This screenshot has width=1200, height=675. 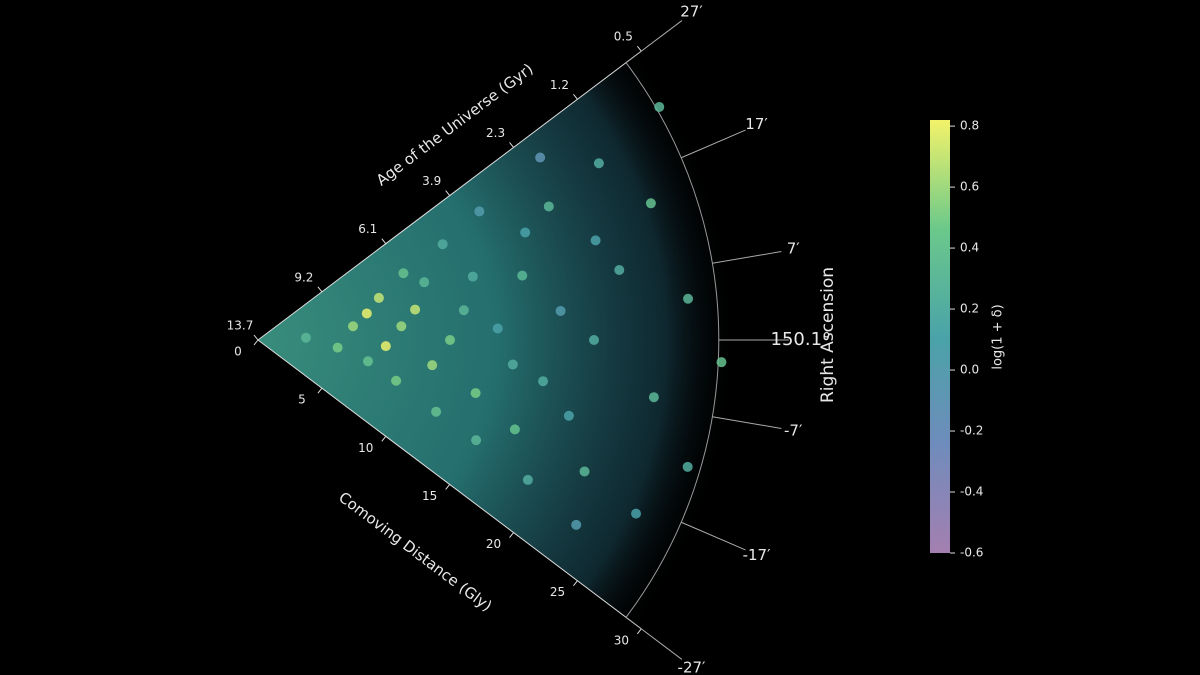 What do you see at coordinates (623, 37) in the screenshot?
I see `age-tick-label: 0.5` at bounding box center [623, 37].